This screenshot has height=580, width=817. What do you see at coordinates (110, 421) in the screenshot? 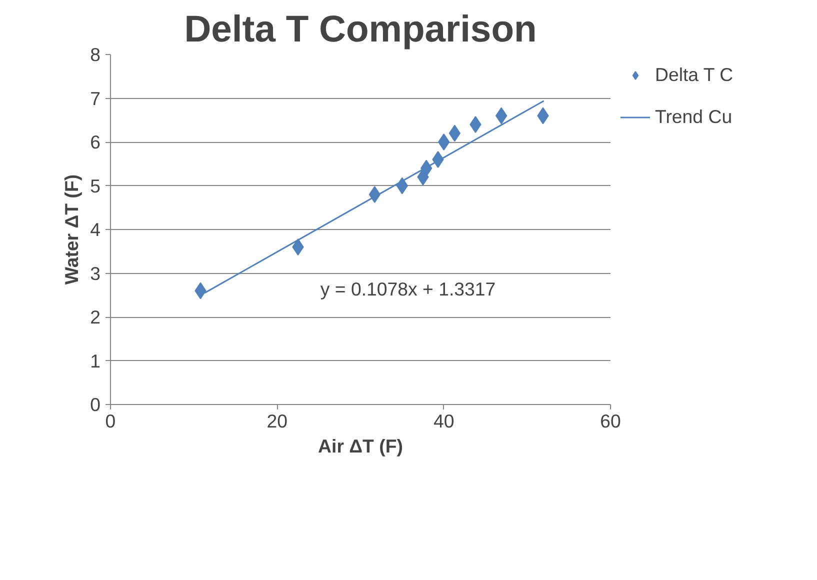
I see `x-tick-label: 0` at bounding box center [110, 421].